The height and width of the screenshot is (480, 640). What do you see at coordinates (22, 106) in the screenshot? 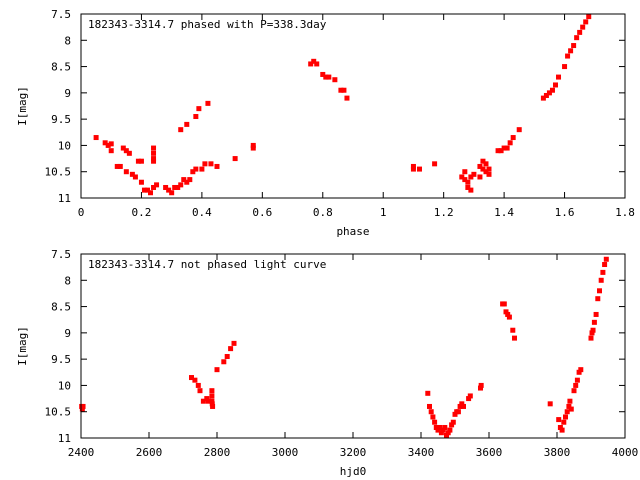
I see `phased-y-axis-label: I[mag]` at bounding box center [22, 106].